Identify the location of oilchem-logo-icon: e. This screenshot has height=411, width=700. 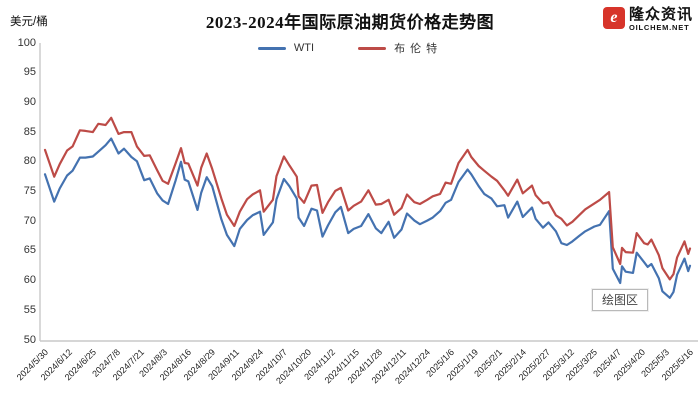
(613, 18).